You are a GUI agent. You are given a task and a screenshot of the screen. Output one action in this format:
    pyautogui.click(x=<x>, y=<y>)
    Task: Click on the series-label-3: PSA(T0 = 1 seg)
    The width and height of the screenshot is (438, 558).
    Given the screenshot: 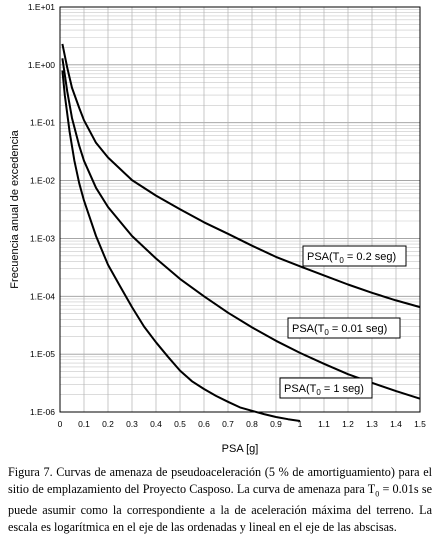 What is the action you would take?
    pyautogui.click(x=326, y=388)
    